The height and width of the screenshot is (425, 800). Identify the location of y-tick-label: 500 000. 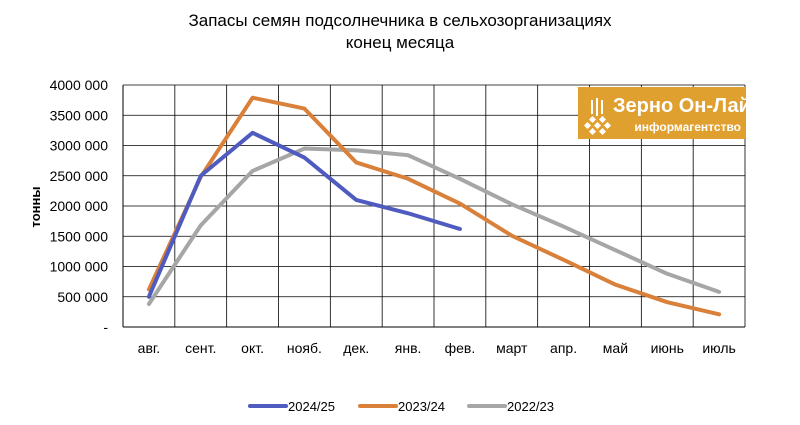
(82, 297).